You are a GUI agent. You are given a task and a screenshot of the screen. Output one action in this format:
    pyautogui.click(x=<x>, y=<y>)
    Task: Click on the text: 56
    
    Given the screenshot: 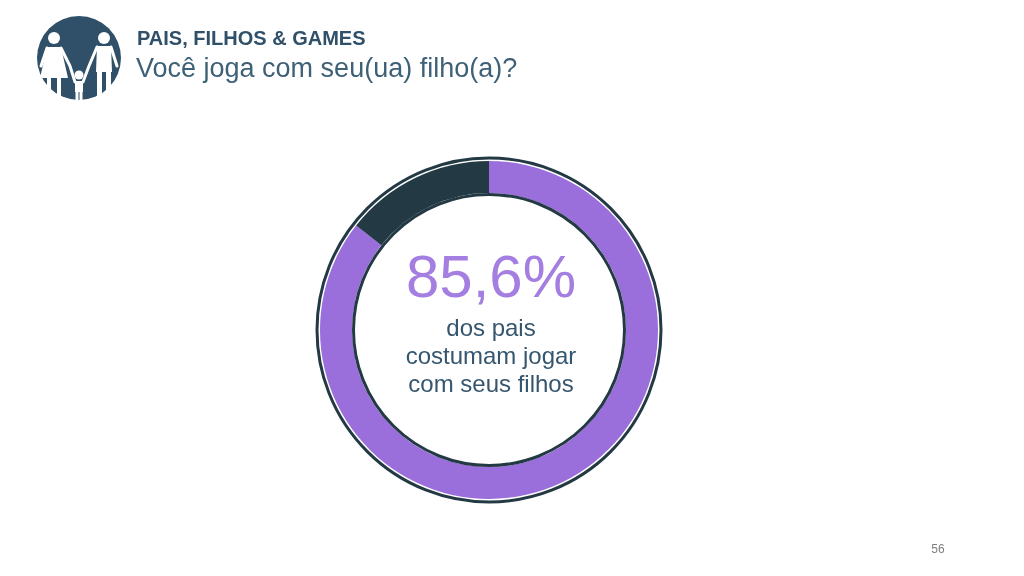 What is the action you would take?
    pyautogui.click(x=938, y=549)
    